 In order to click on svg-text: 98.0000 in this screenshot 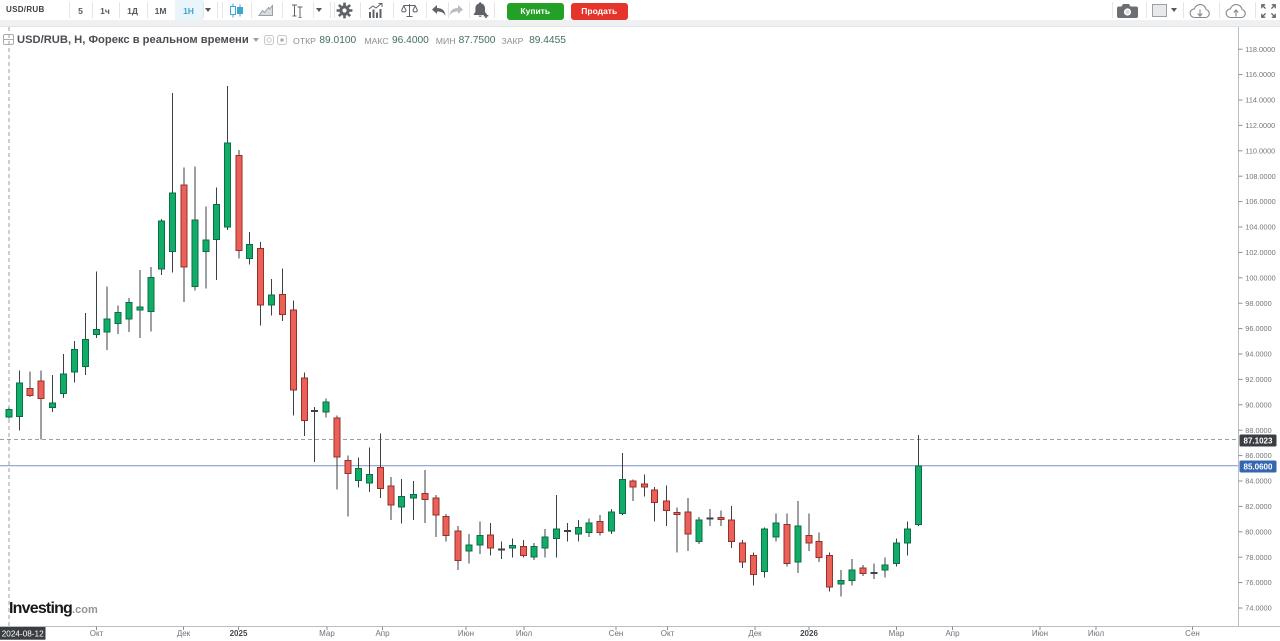, I will do `click(1258, 303)`.